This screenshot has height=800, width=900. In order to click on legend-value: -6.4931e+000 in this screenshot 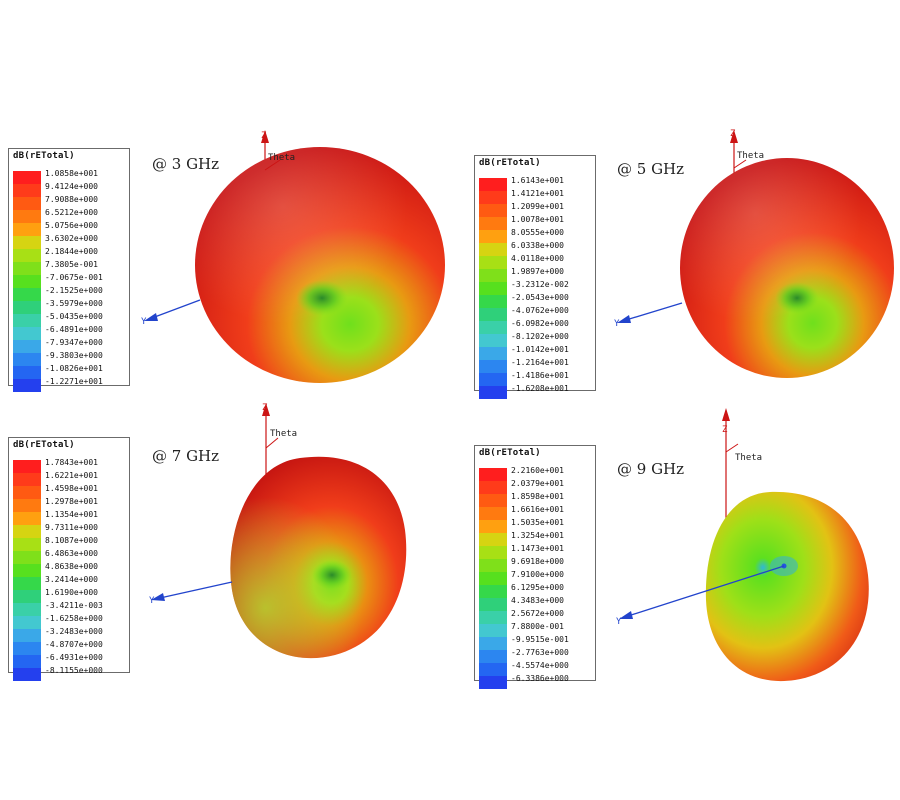, I will do `click(74, 657)`.